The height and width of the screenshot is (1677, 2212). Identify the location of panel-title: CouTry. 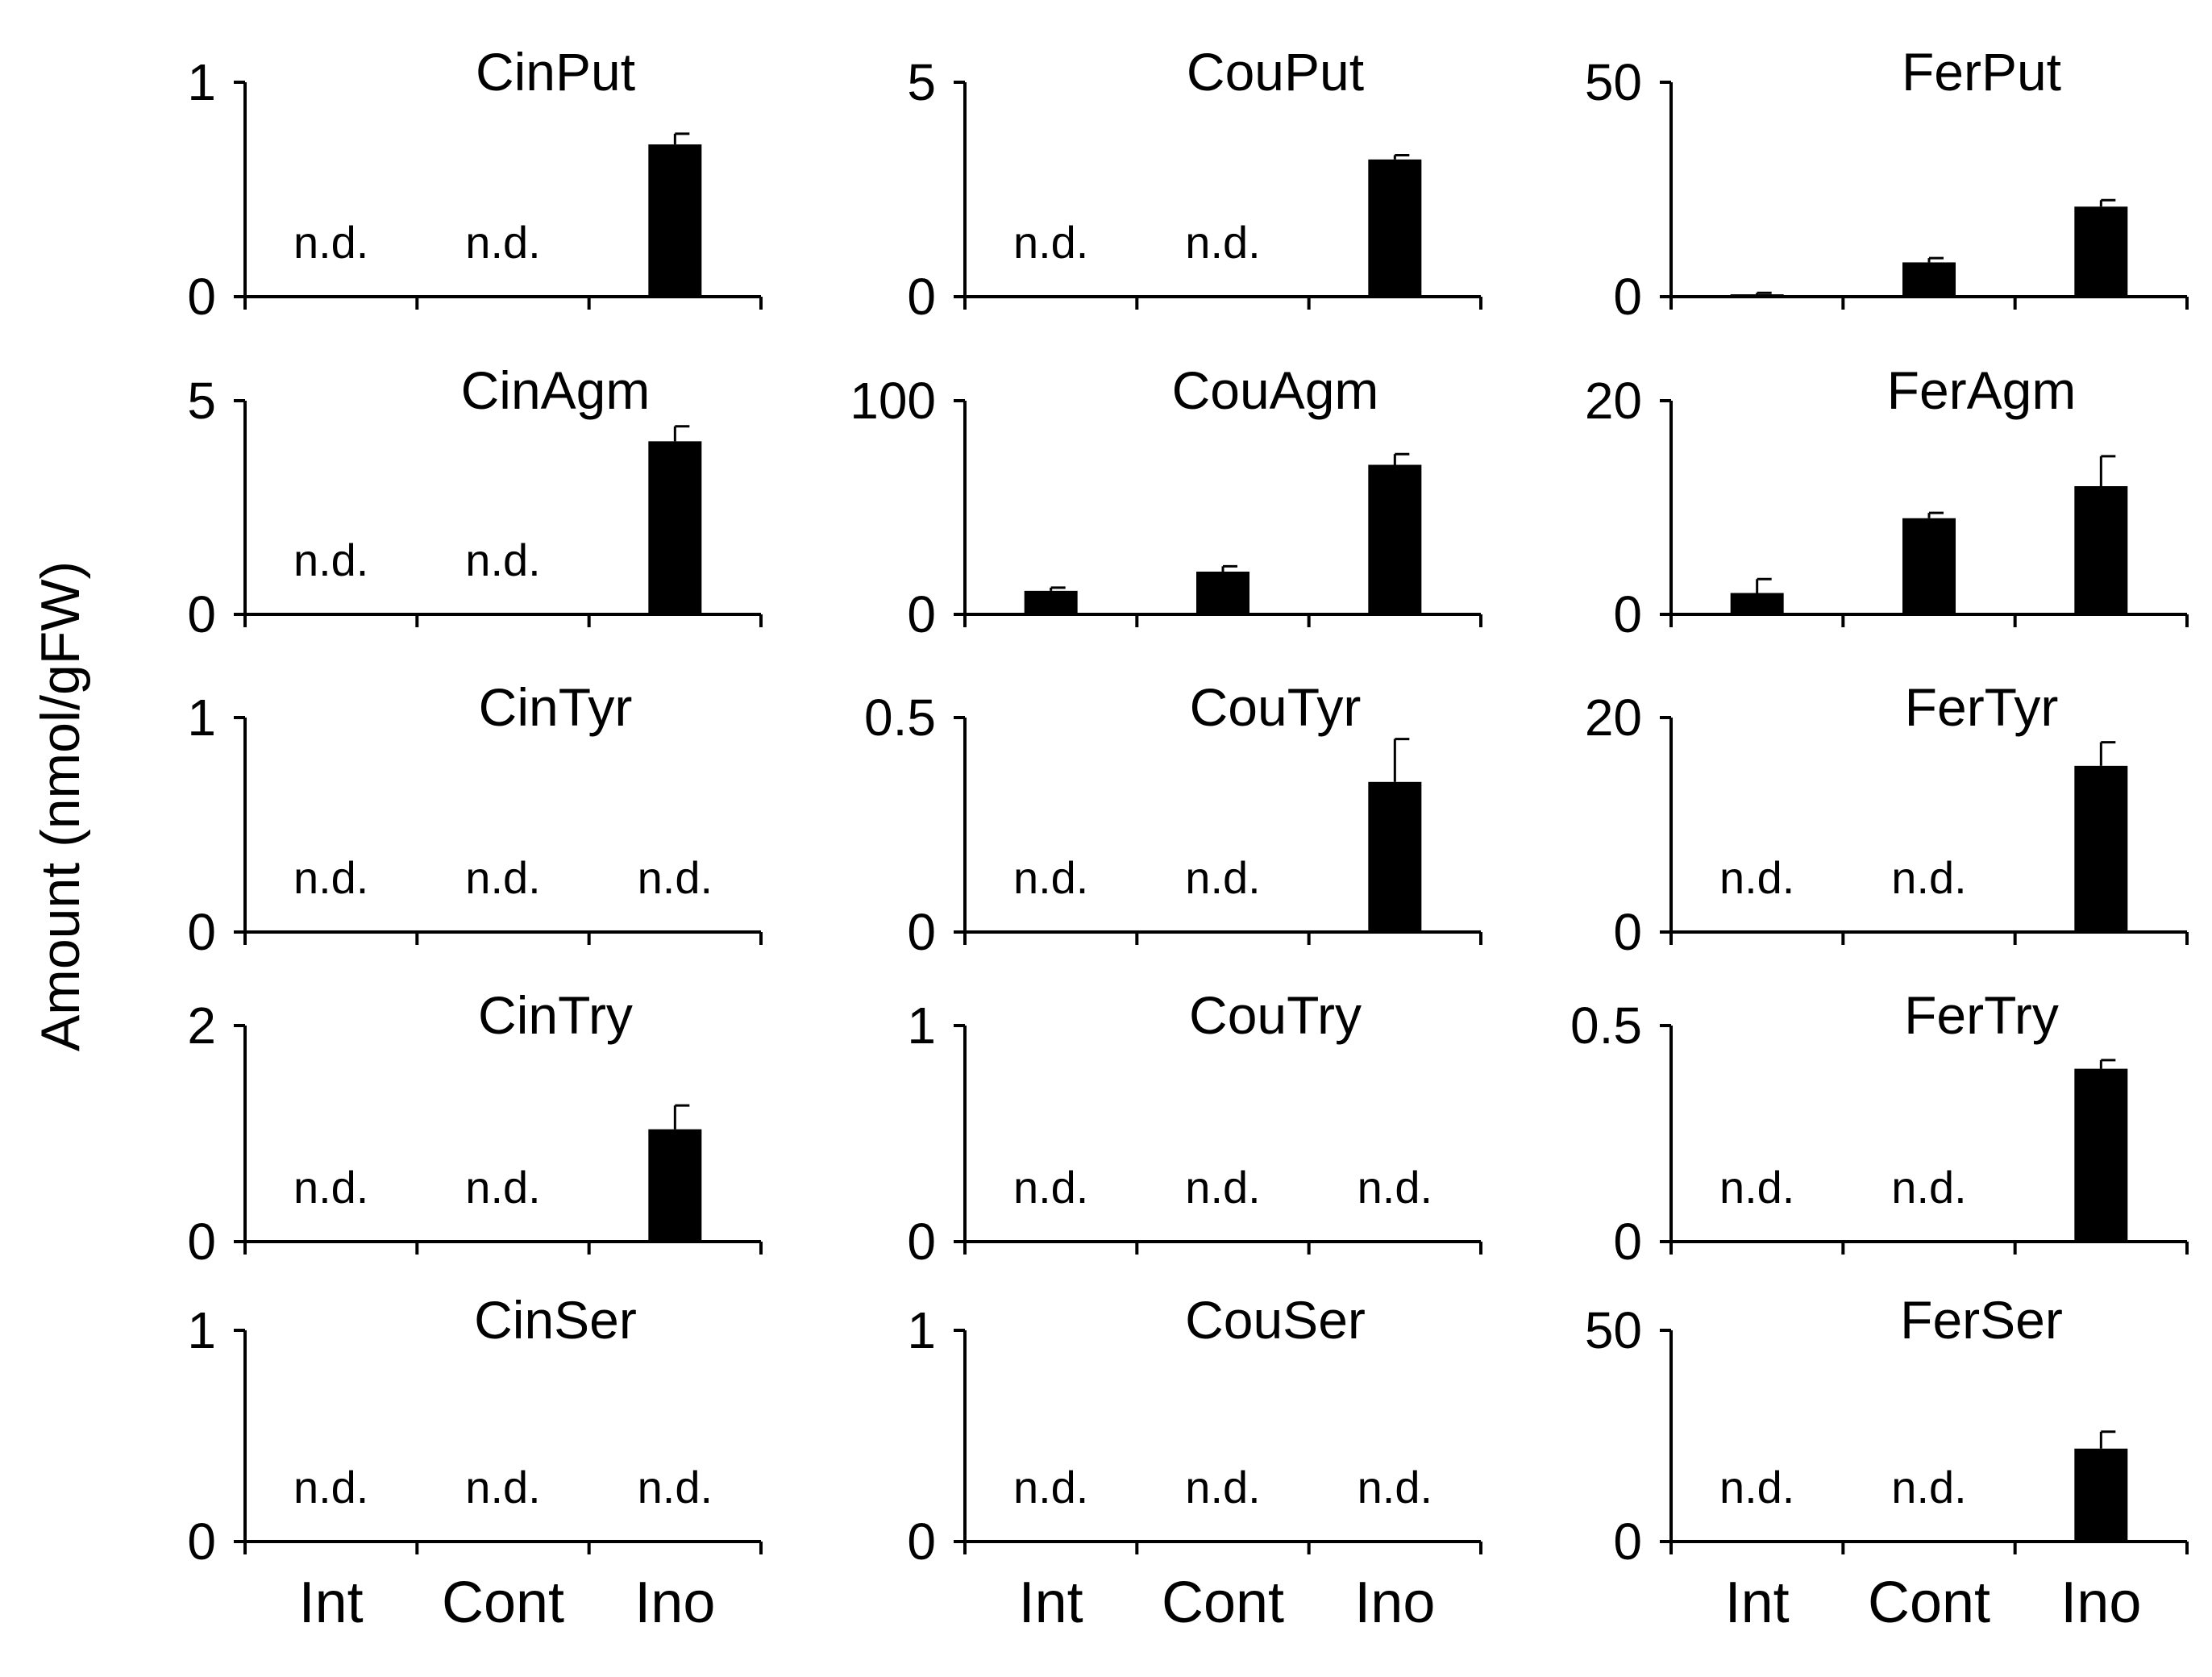
(1275, 1015).